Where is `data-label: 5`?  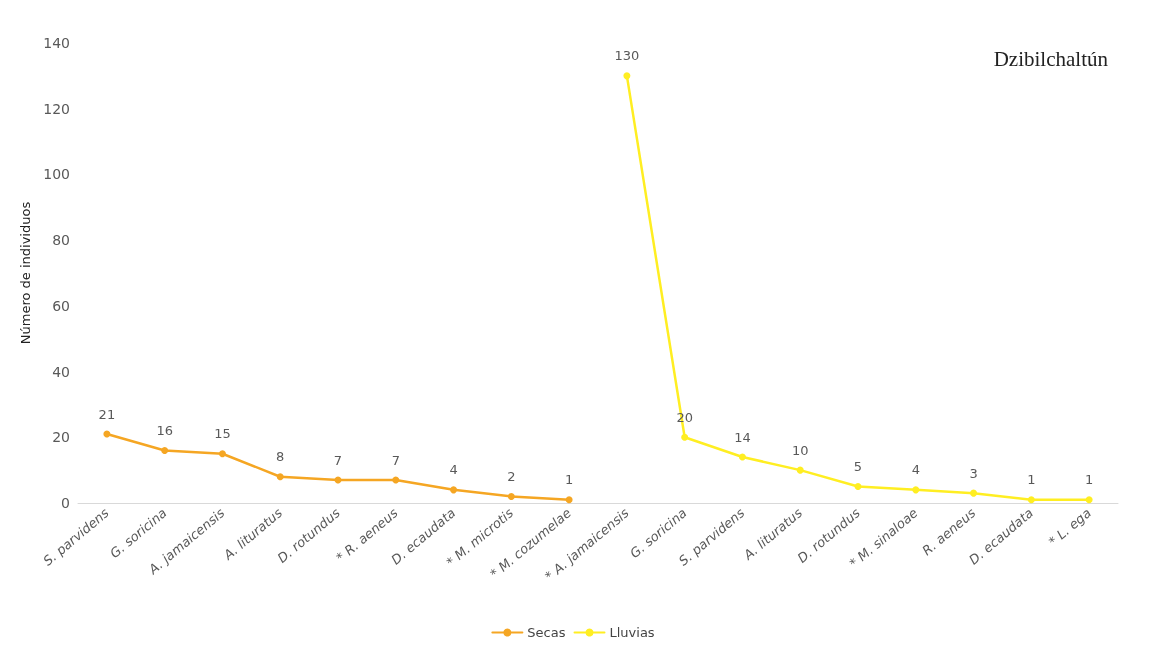 data-label: 5 is located at coordinates (858, 467).